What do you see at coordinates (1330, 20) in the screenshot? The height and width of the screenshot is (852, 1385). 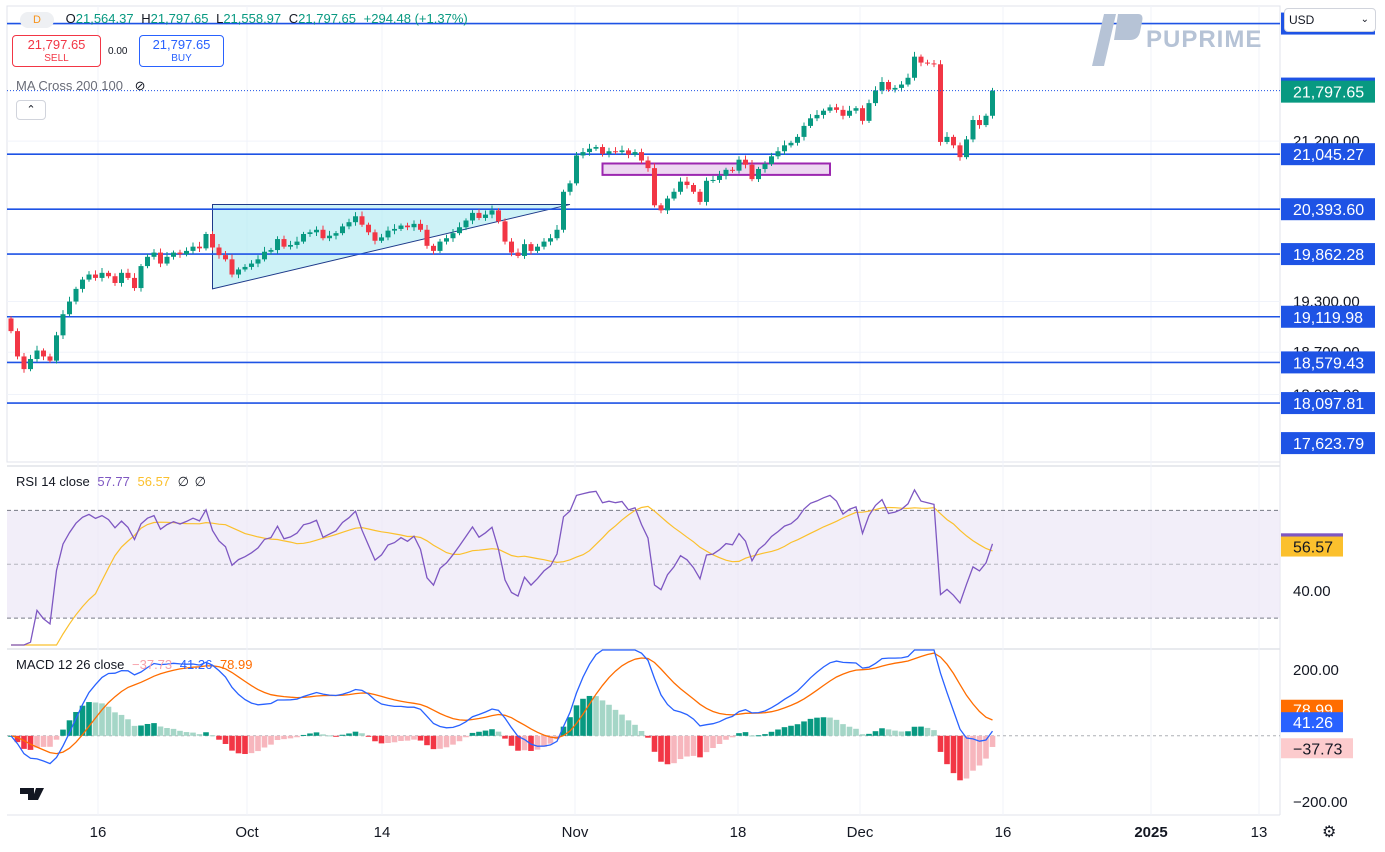 I see `currency-select: USD ⌄` at bounding box center [1330, 20].